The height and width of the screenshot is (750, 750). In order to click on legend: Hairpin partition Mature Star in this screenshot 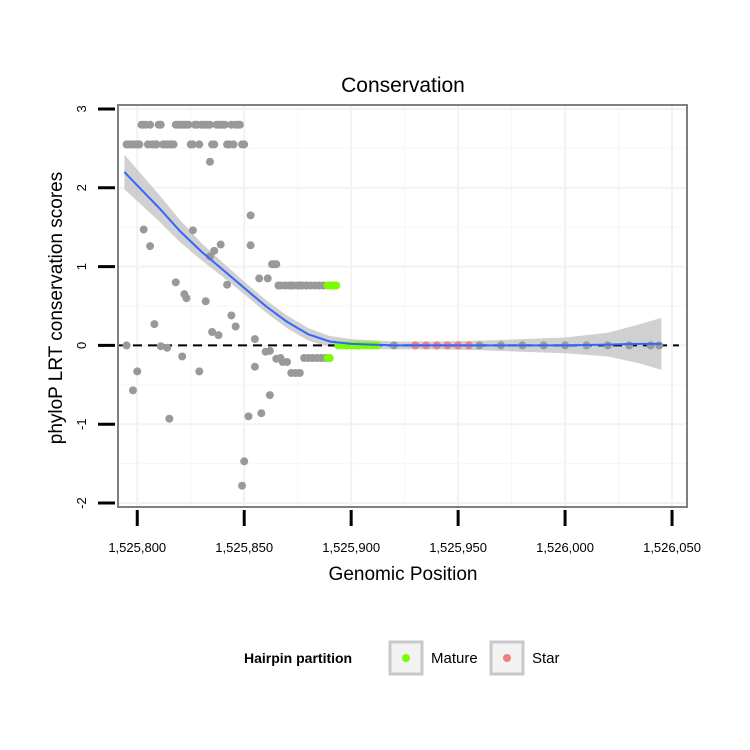, I will do `click(402, 658)`.